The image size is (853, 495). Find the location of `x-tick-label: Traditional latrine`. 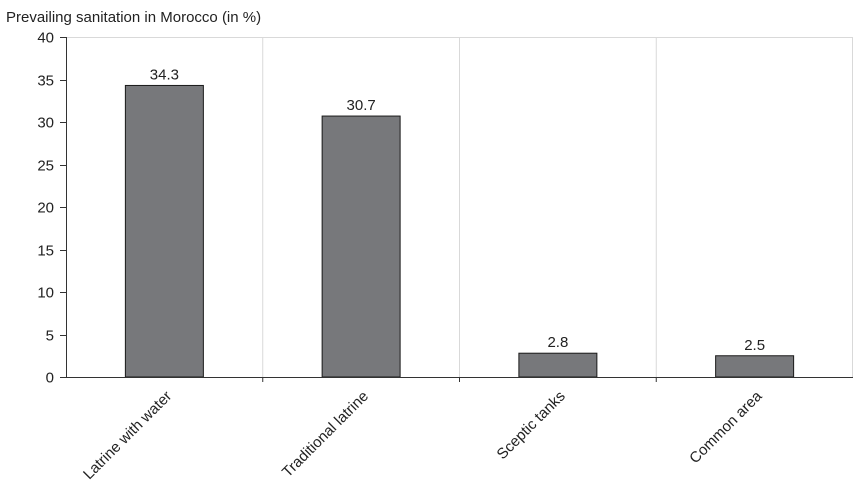

x-tick-label: Traditional latrine is located at coordinates (325, 434).